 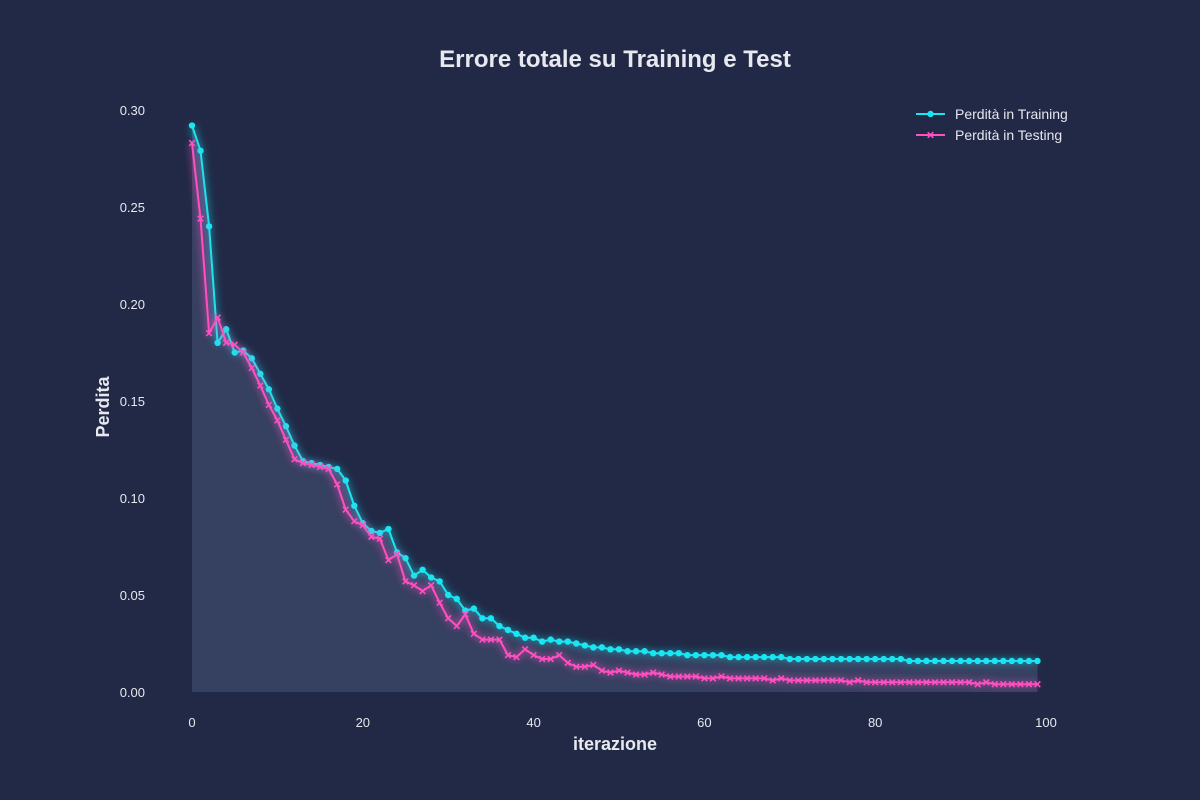 I want to click on x-tick-label: 100, so click(x=1046, y=722).